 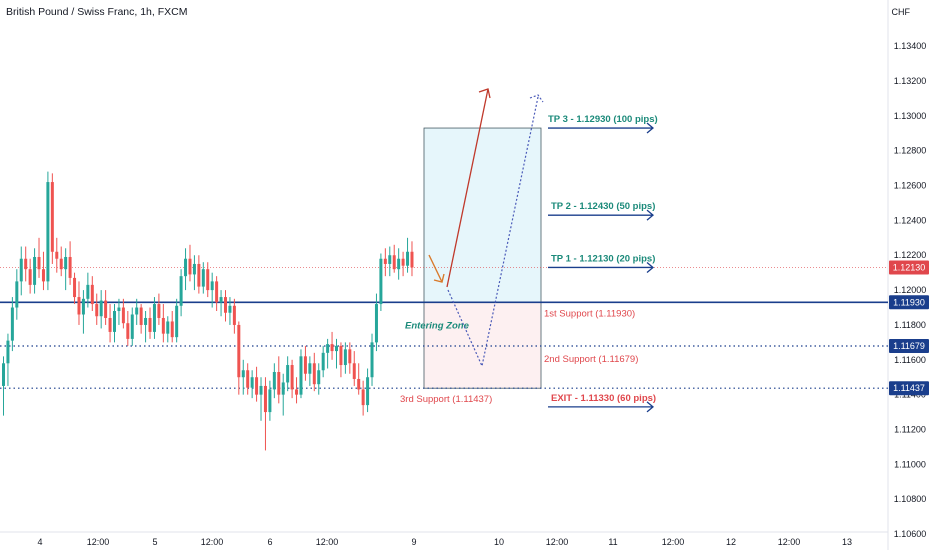 What do you see at coordinates (650, 215) in the screenshot?
I see `tp2-arrow-head` at bounding box center [650, 215].